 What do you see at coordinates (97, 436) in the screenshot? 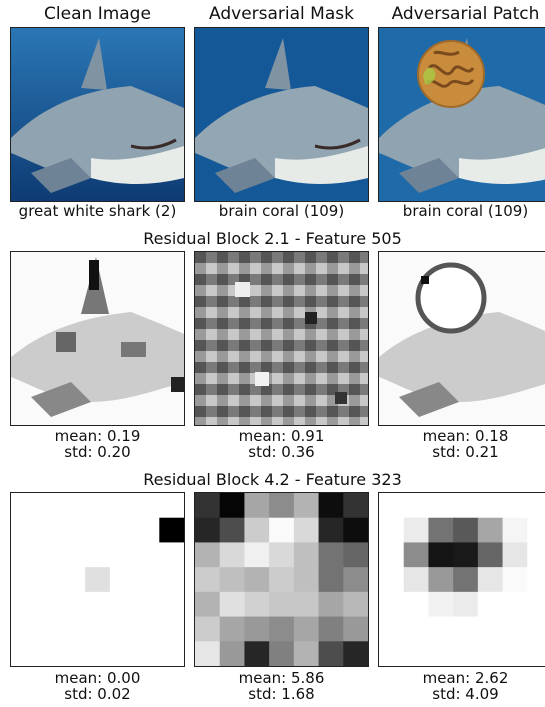
I see `mean-clean-505: mean: 0.19` at bounding box center [97, 436].